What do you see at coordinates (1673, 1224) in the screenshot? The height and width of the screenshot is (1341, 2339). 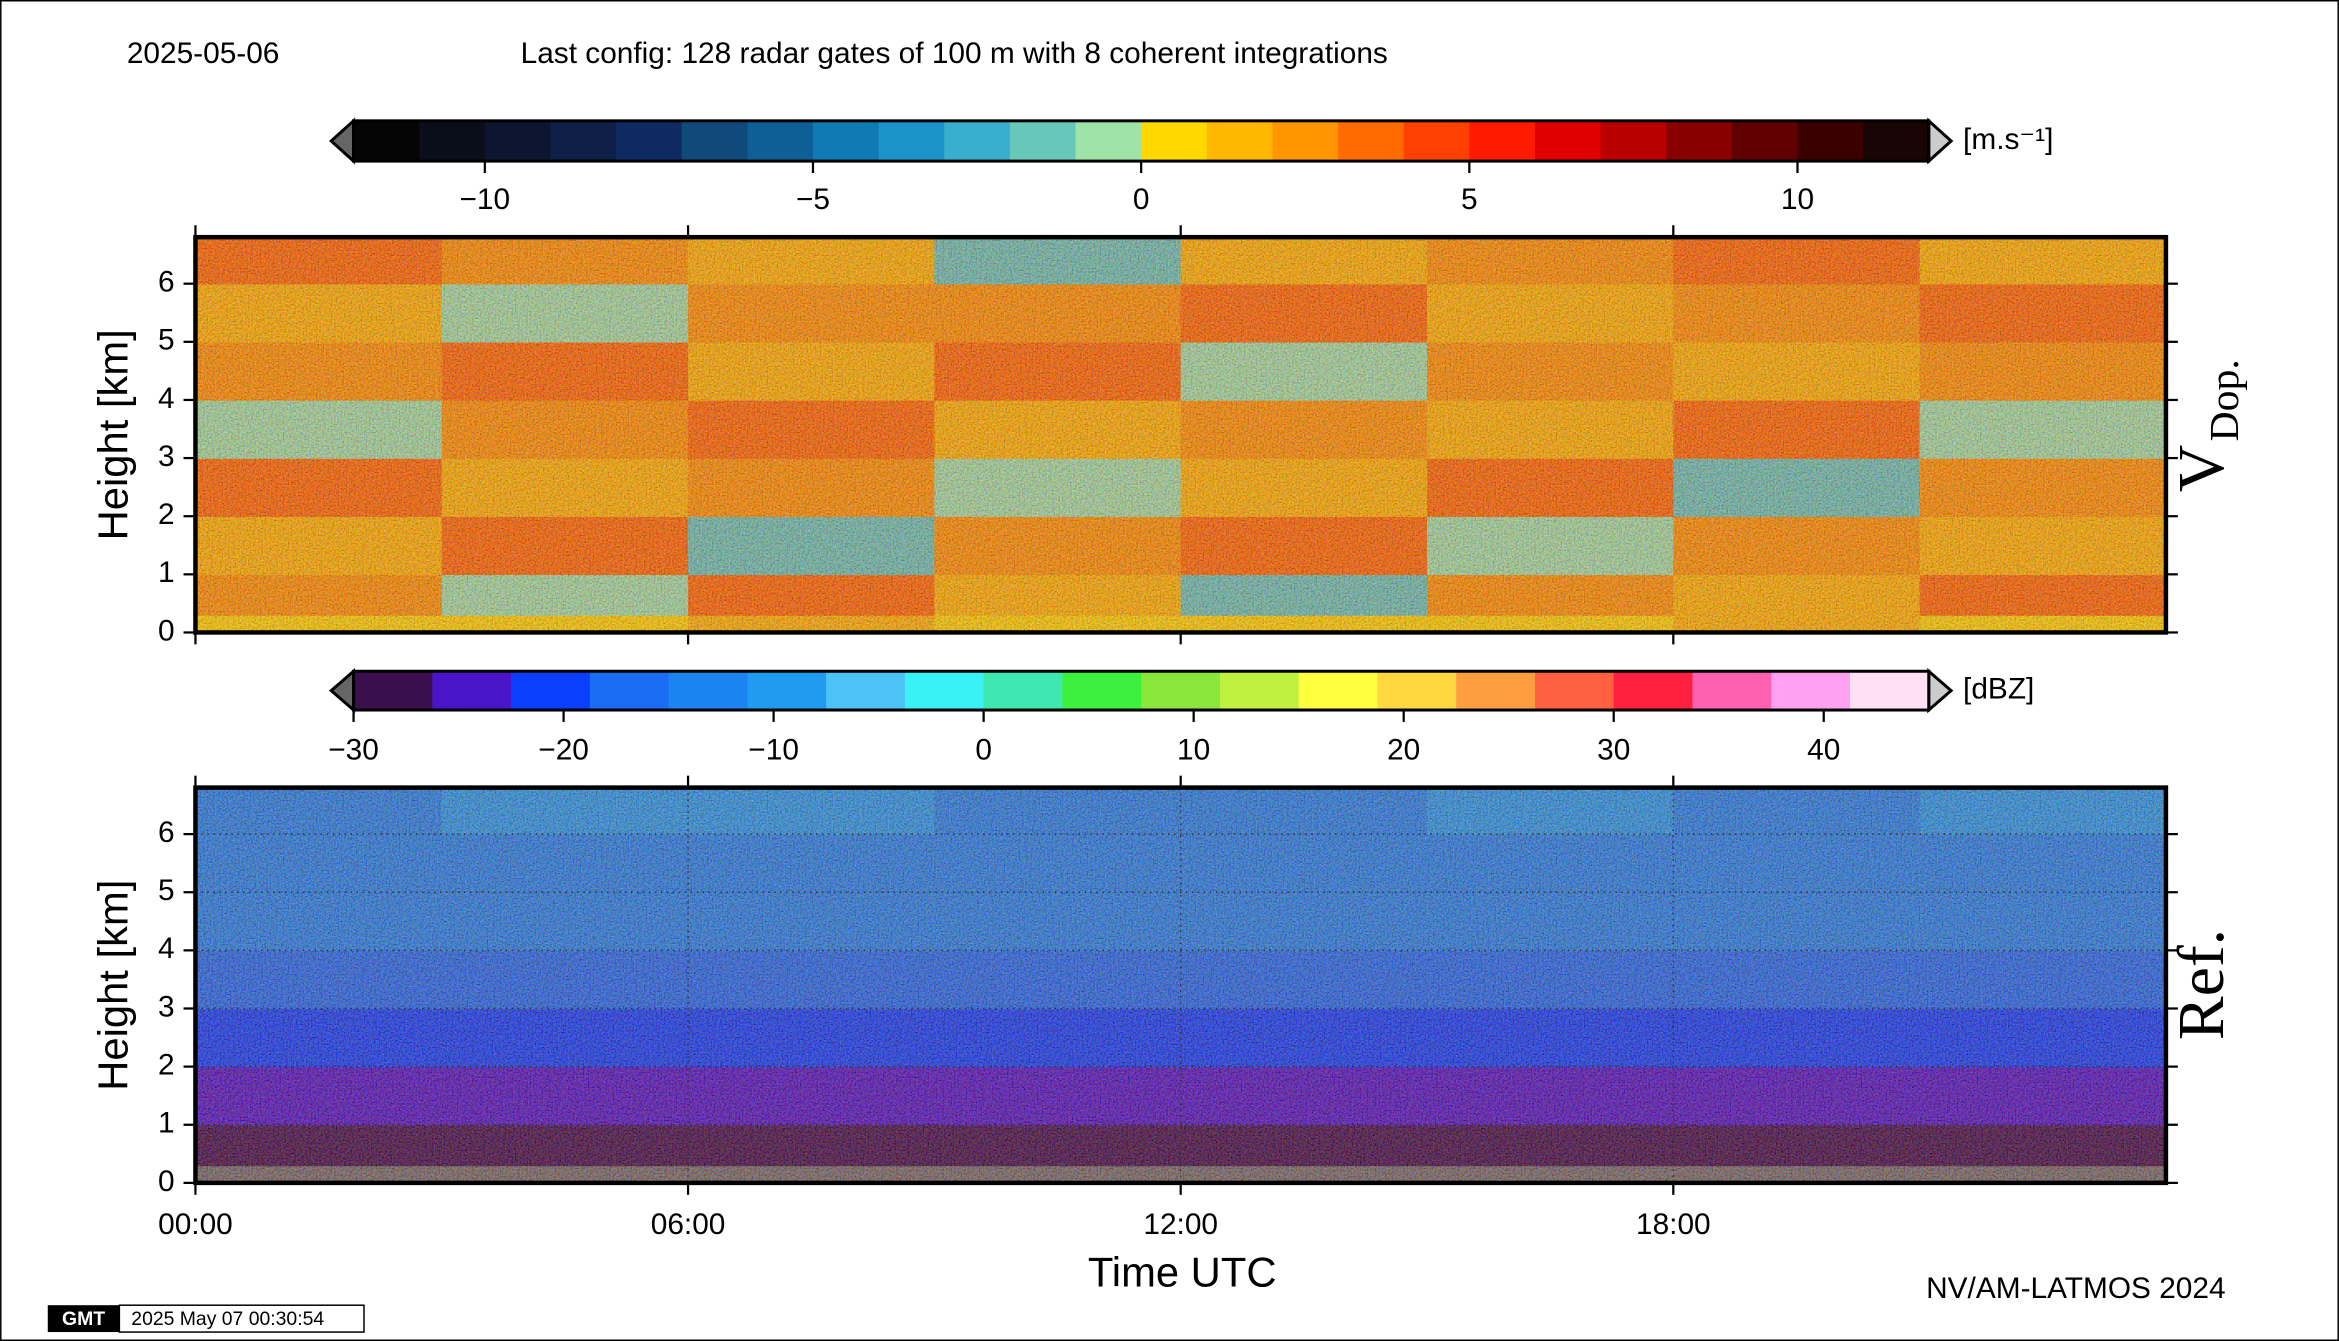 I see `x-tick-label: 18:00` at bounding box center [1673, 1224].